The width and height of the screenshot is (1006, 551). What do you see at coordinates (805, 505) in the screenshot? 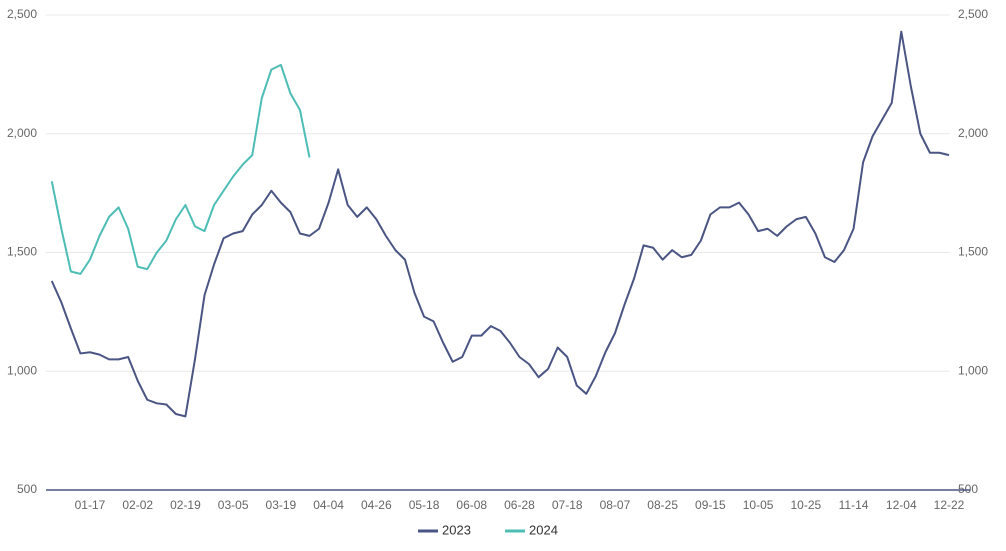
I see `x-tick-label: 10-25` at bounding box center [805, 505].